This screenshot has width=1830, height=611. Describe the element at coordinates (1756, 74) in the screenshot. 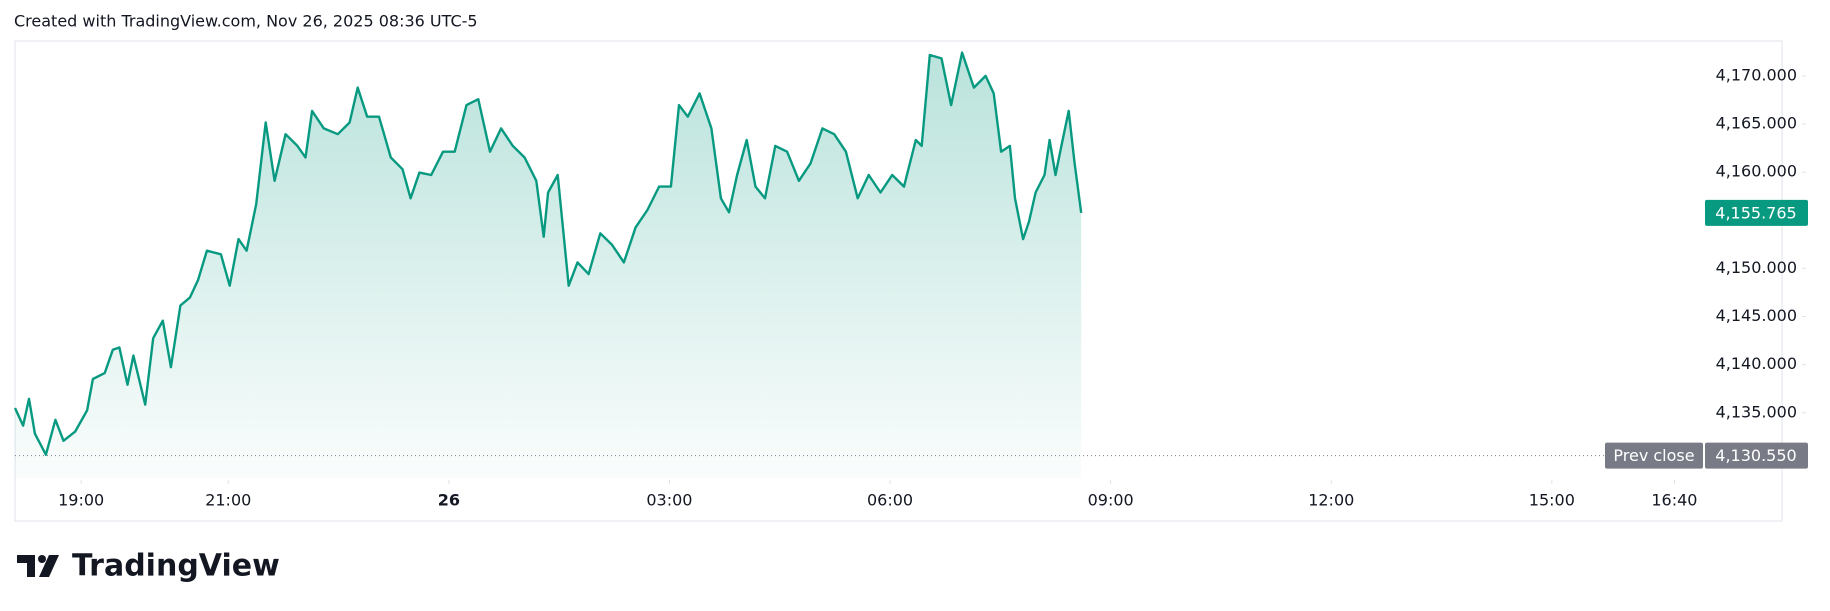

I see `y-tick-label: 4,170.000` at that location.